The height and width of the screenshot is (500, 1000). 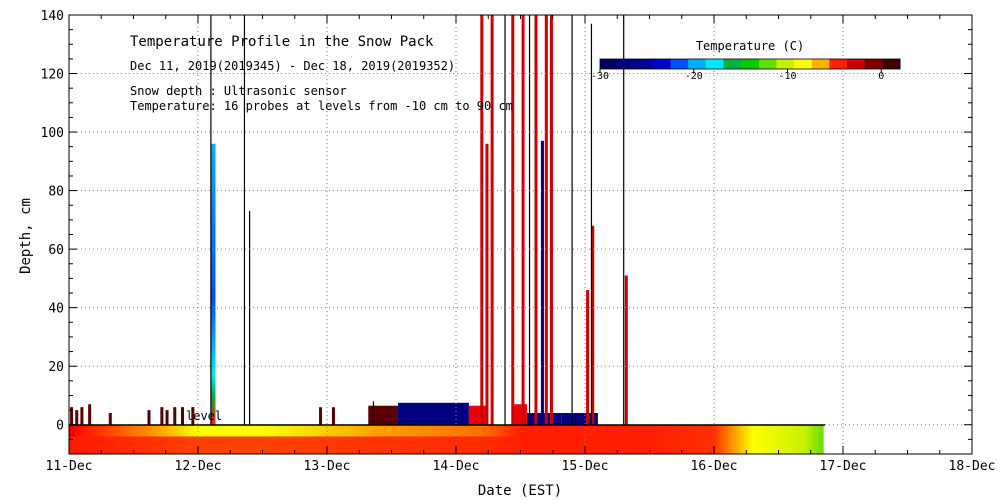 What do you see at coordinates (26, 236) in the screenshot?
I see `y-axis-title: Depth, cm` at bounding box center [26, 236].